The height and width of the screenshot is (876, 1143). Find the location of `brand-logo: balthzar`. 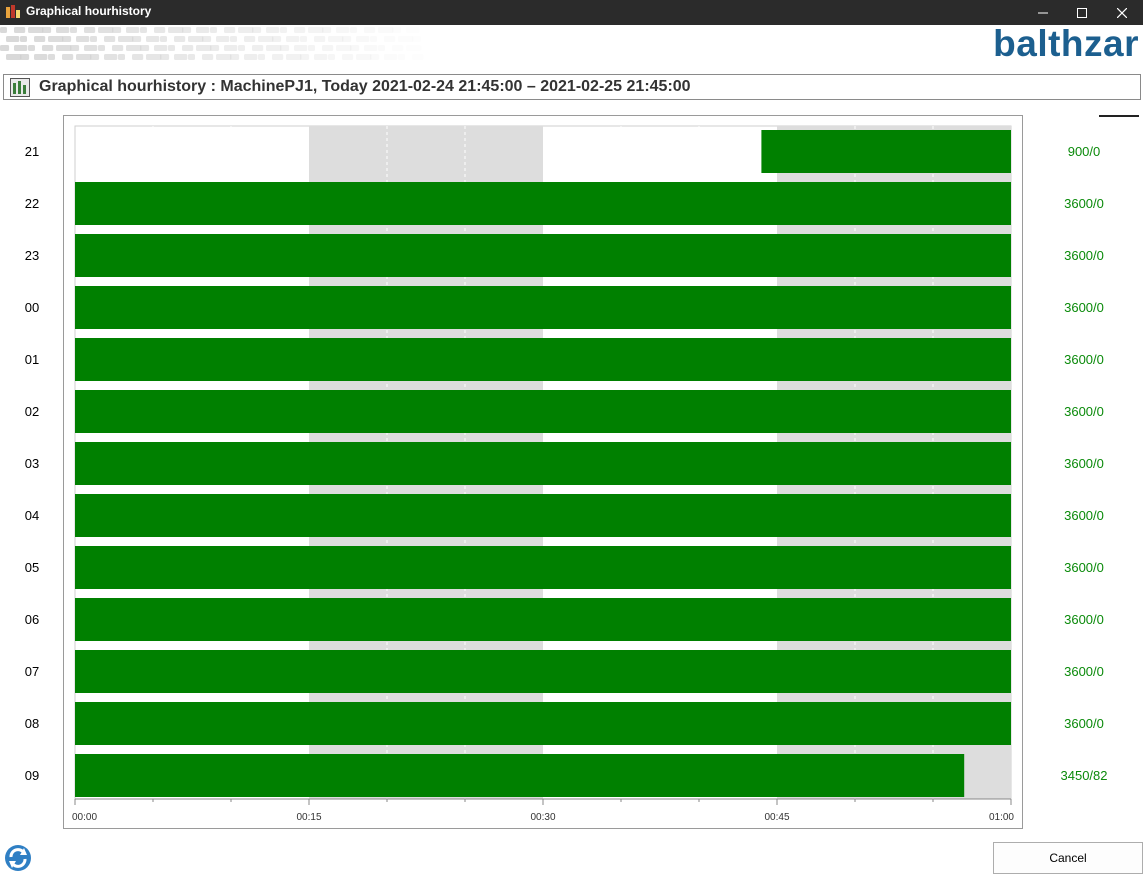

brand-logo: balthzar is located at coordinates (1066, 43).